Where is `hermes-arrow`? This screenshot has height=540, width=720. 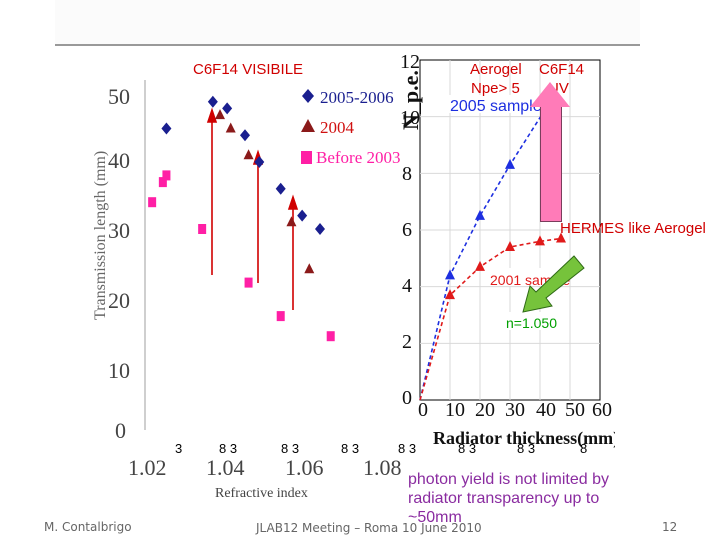 hermes-arrow is located at coordinates (553, 284).